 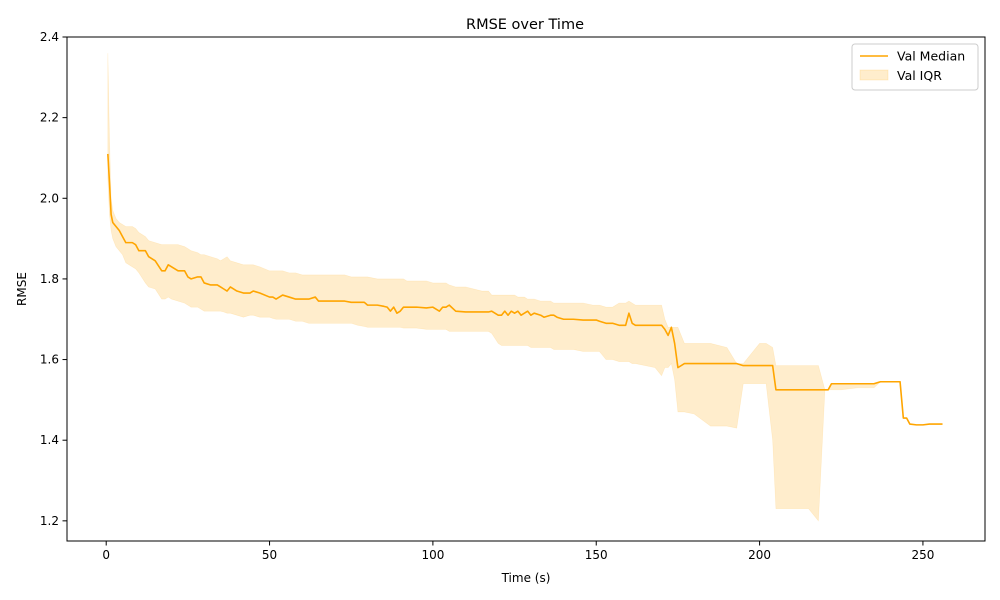 I want to click on y-axis-label: RMSE, so click(x=22, y=289).